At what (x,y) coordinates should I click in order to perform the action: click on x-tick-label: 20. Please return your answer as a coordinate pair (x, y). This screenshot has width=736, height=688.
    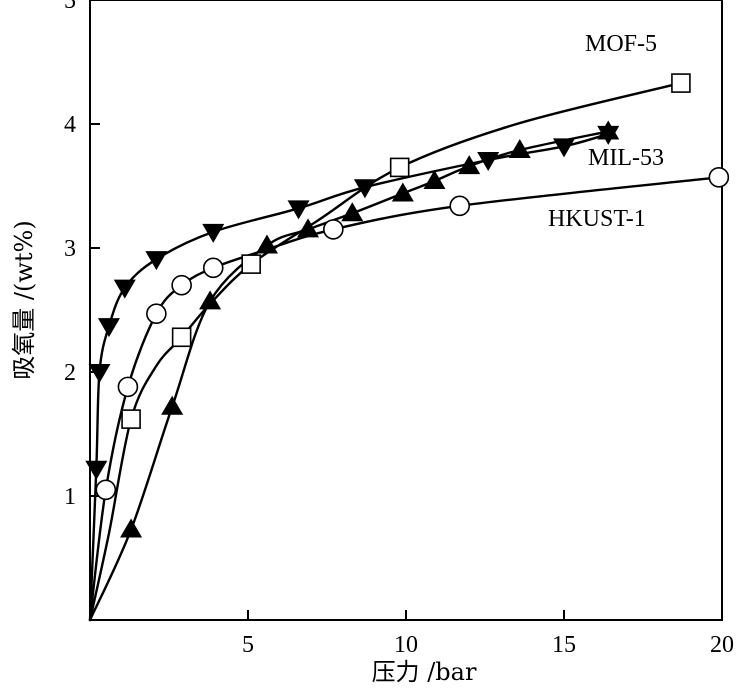
    Looking at the image, I should click on (722, 645).